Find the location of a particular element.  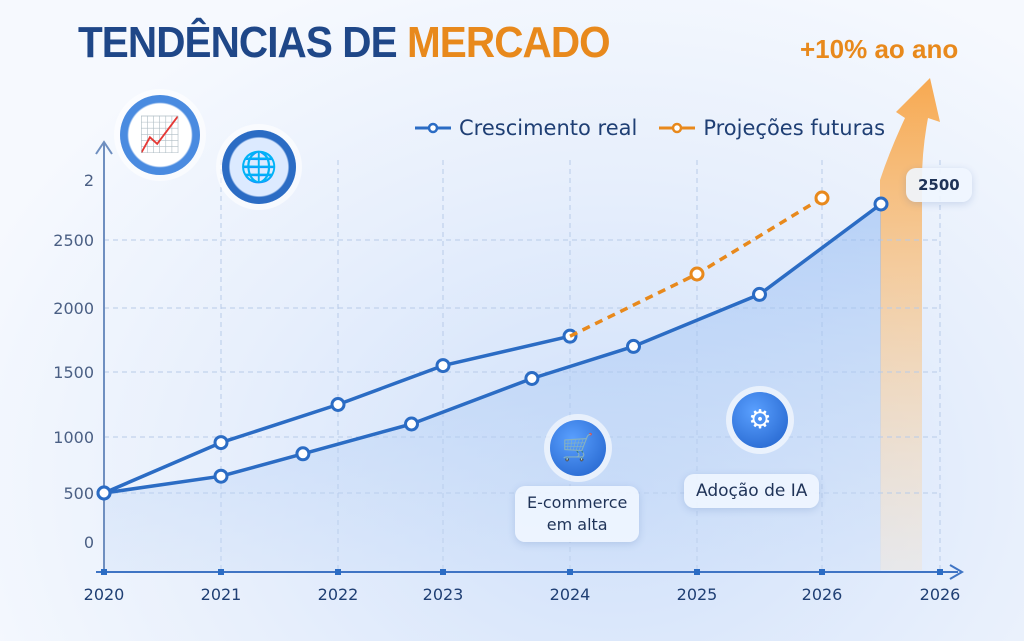

y-tick-label: 1500 is located at coordinates (73, 372).